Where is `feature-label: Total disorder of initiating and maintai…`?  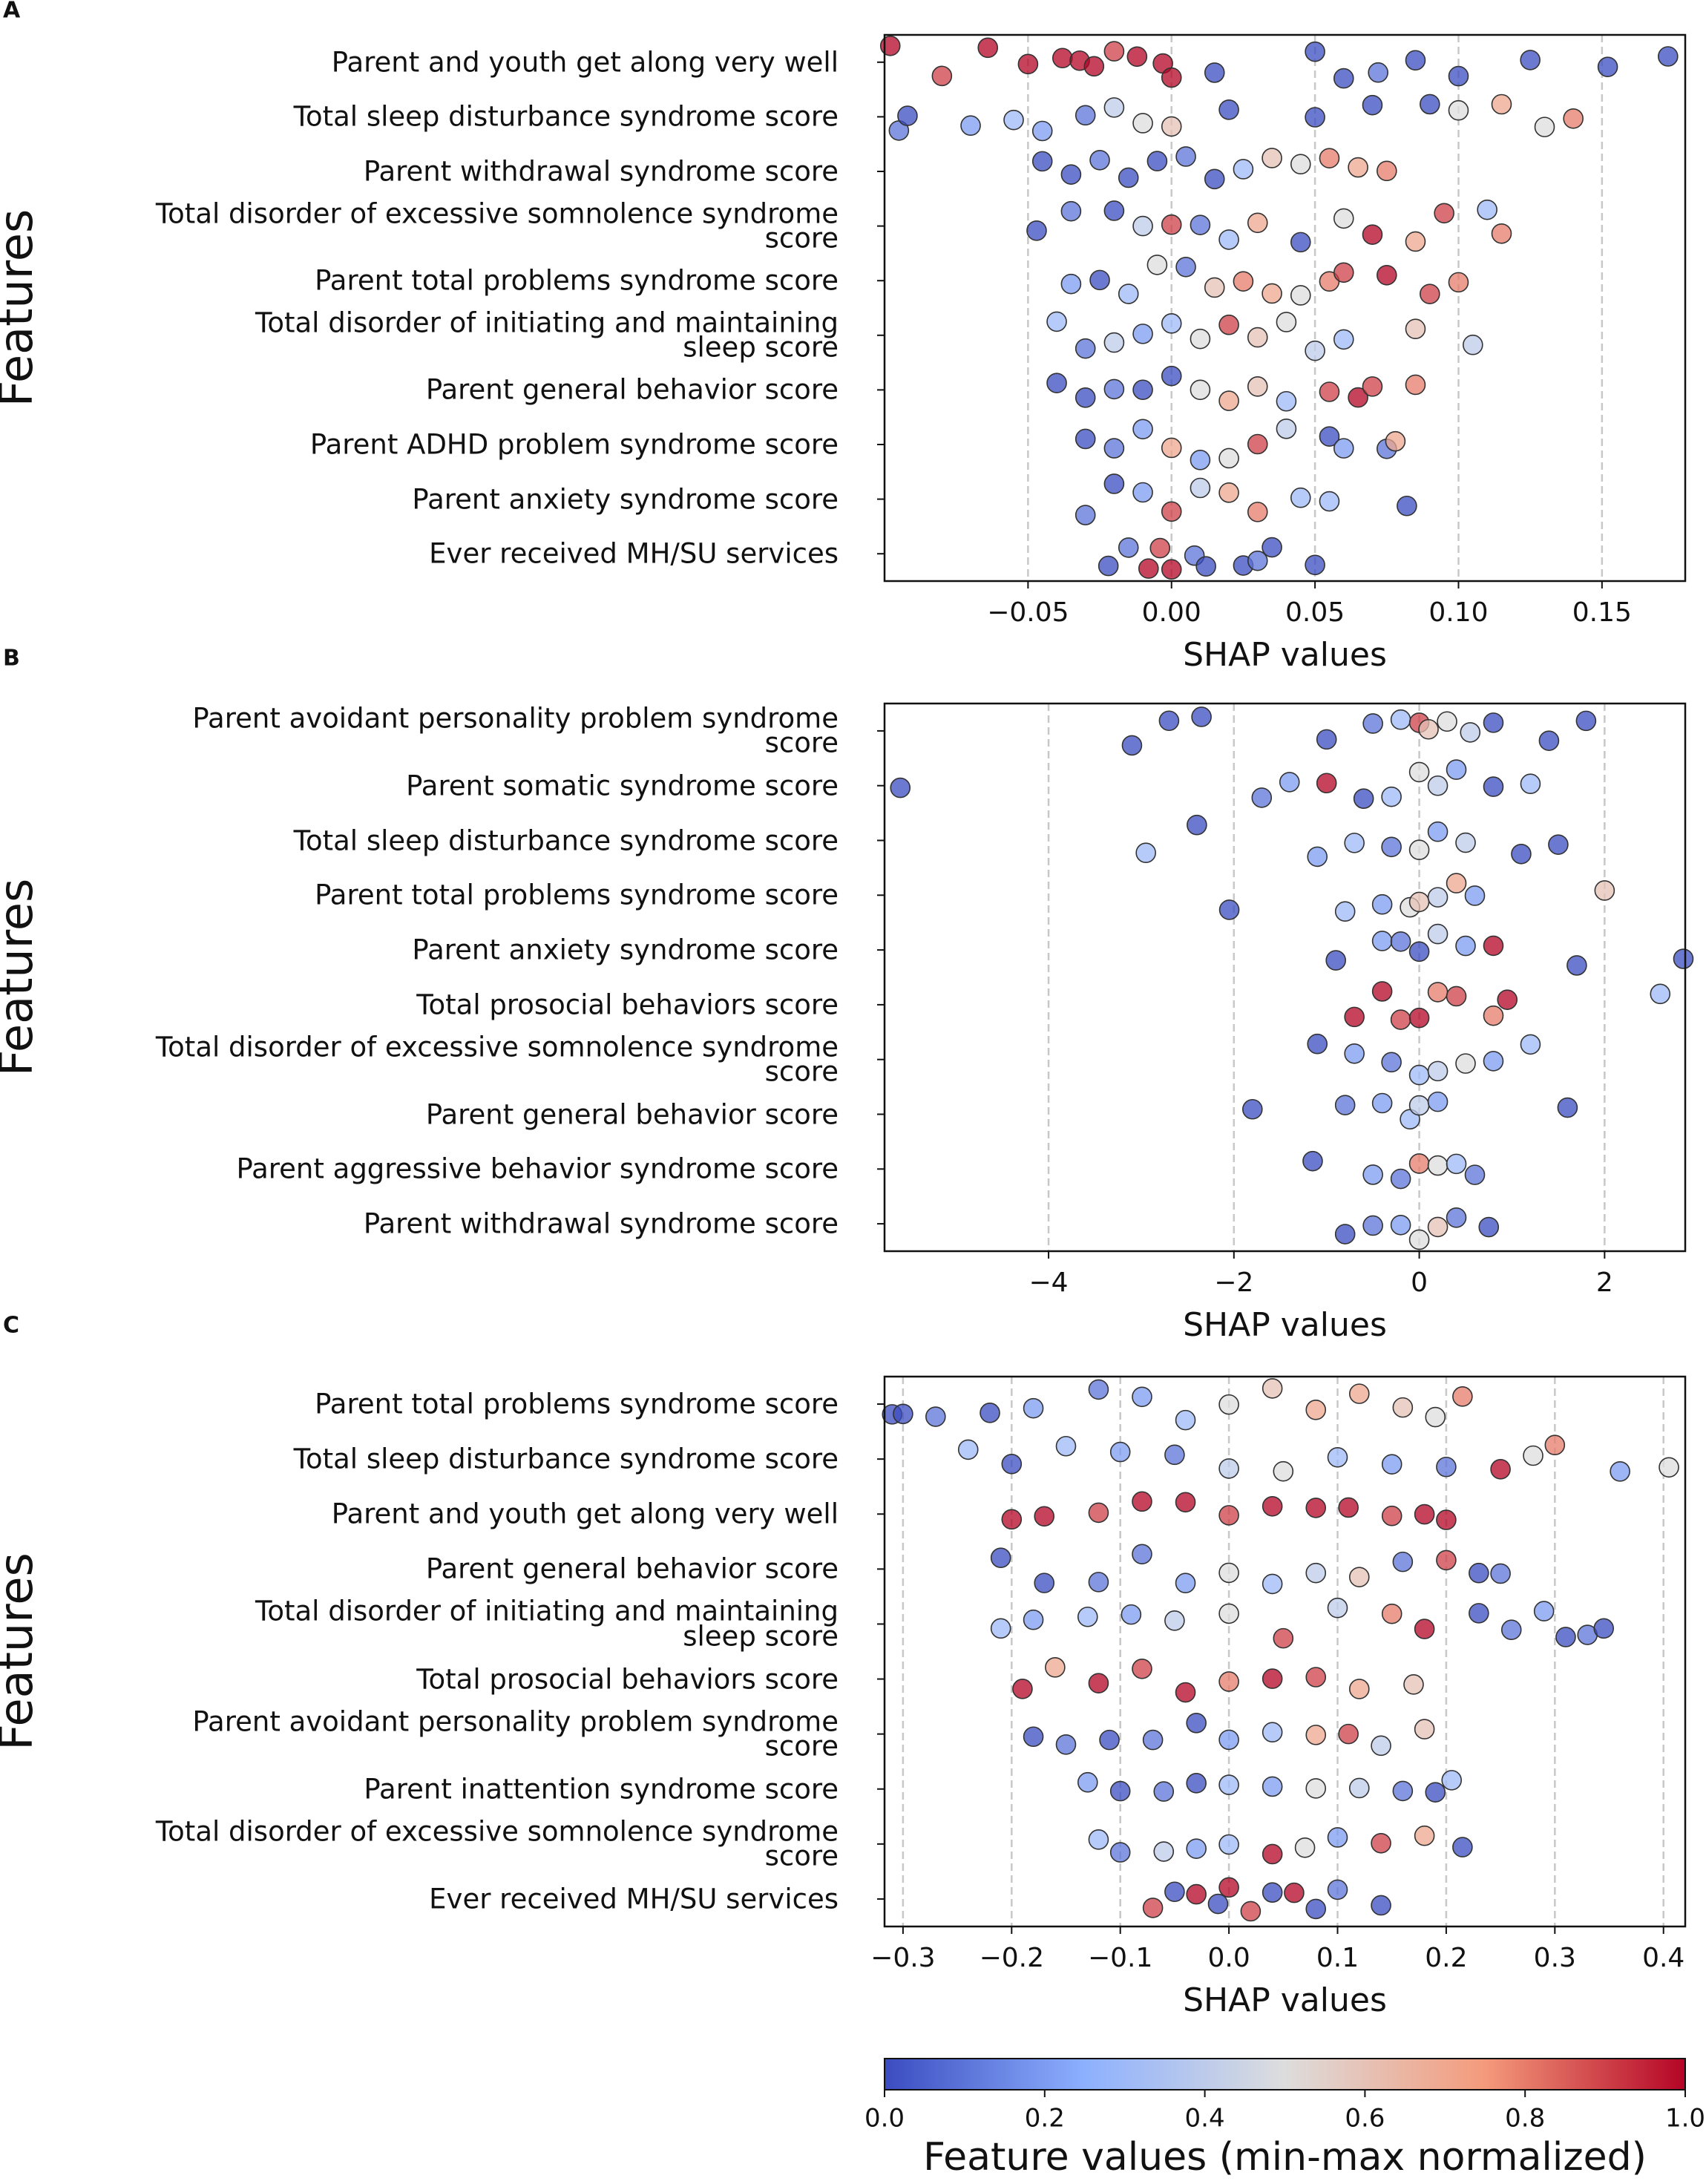
feature-label: Total disorder of initiating and maintai… is located at coordinates (547, 1625).